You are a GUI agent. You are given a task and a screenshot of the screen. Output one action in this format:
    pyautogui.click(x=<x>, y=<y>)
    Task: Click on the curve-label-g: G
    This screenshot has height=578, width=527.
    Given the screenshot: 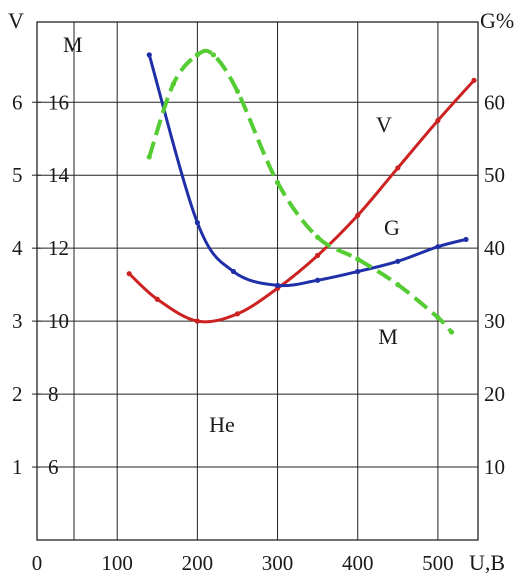 What is the action you would take?
    pyautogui.click(x=392, y=227)
    